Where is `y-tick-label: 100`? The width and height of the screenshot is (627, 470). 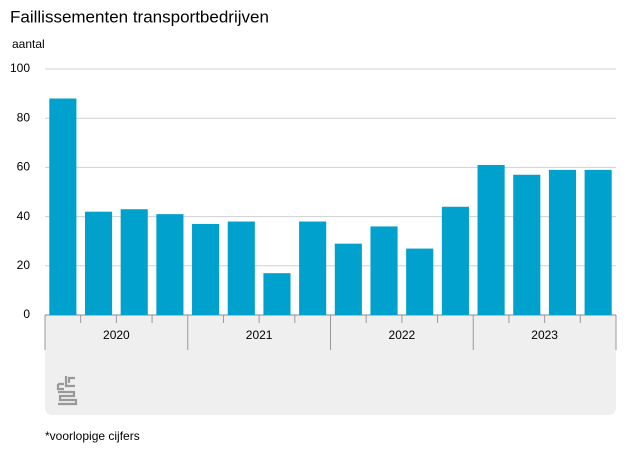 y-tick-label: 100 is located at coordinates (20, 68).